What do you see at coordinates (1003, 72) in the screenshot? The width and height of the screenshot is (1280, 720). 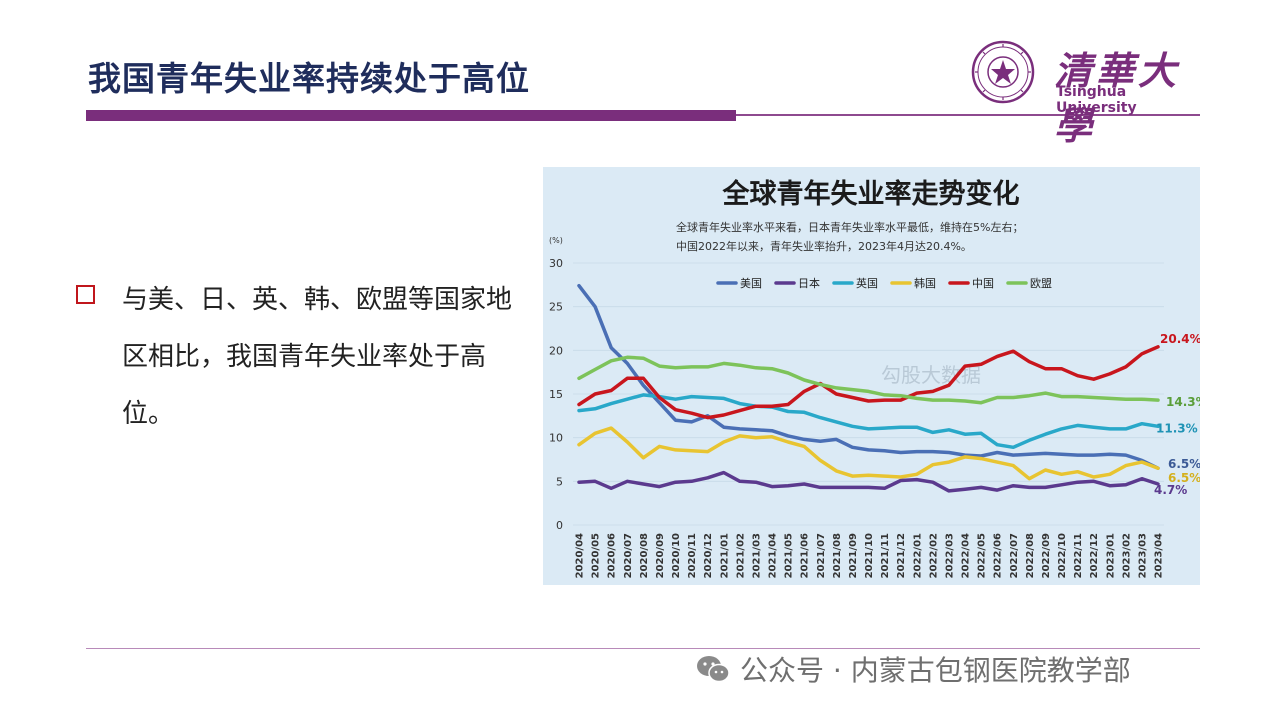 I see `tsinghua-seal-icon` at bounding box center [1003, 72].